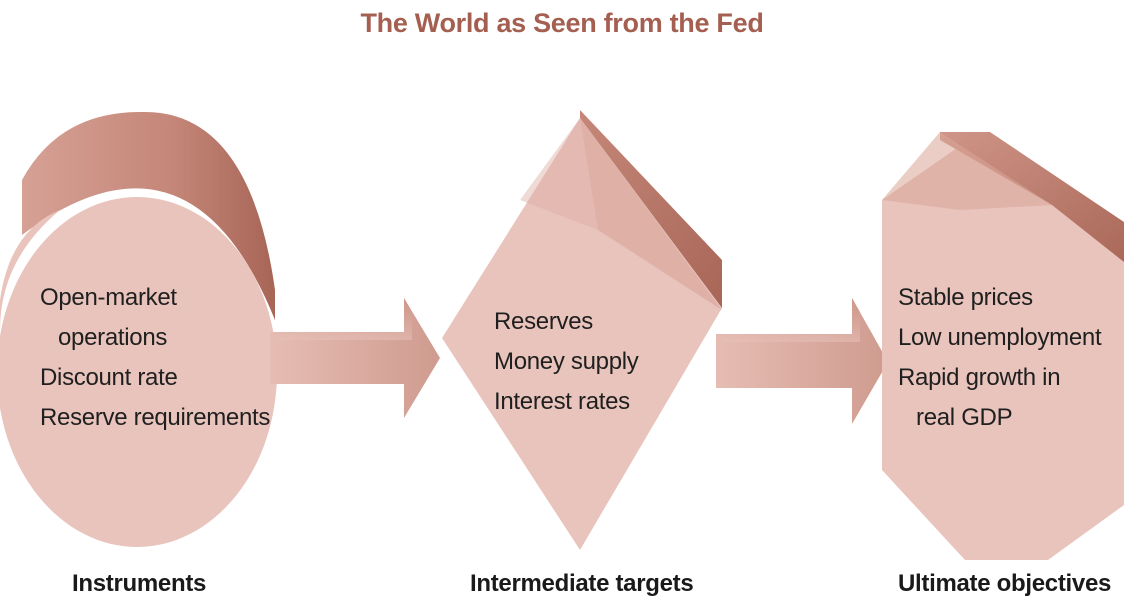 This screenshot has width=1124, height=609. I want to click on targets-item: Interest rates, so click(562, 401).